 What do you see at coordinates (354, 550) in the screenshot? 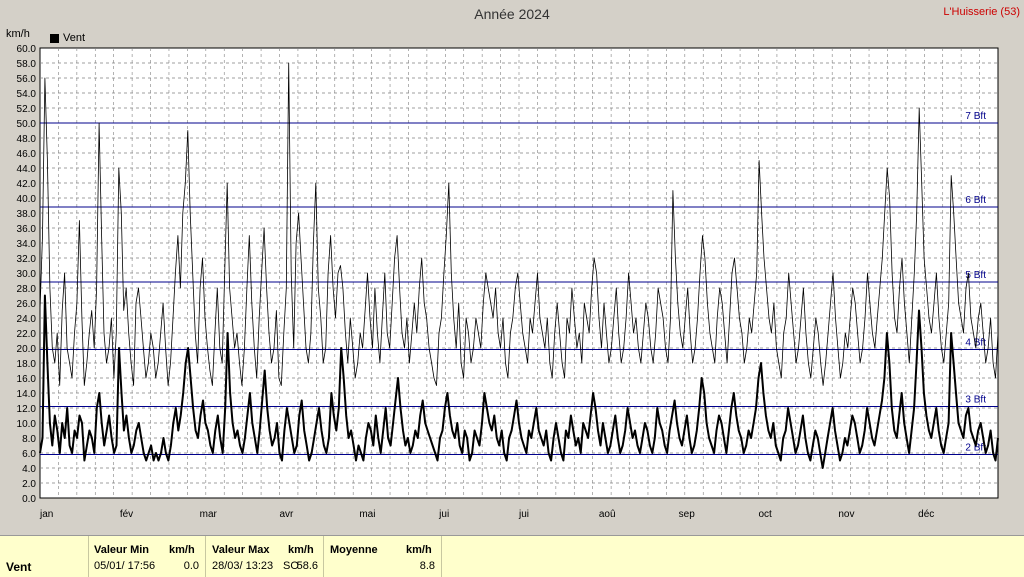
I see `avg-header: Moyenne` at bounding box center [354, 550].